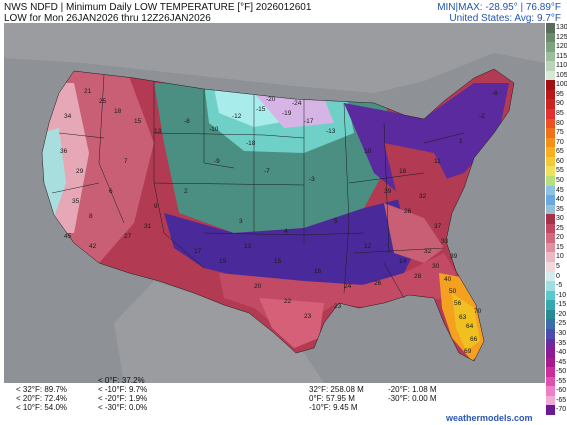 The image size is (567, 425). What do you see at coordinates (287, 113) in the screenshot?
I see `station-label: -19` at bounding box center [287, 113].